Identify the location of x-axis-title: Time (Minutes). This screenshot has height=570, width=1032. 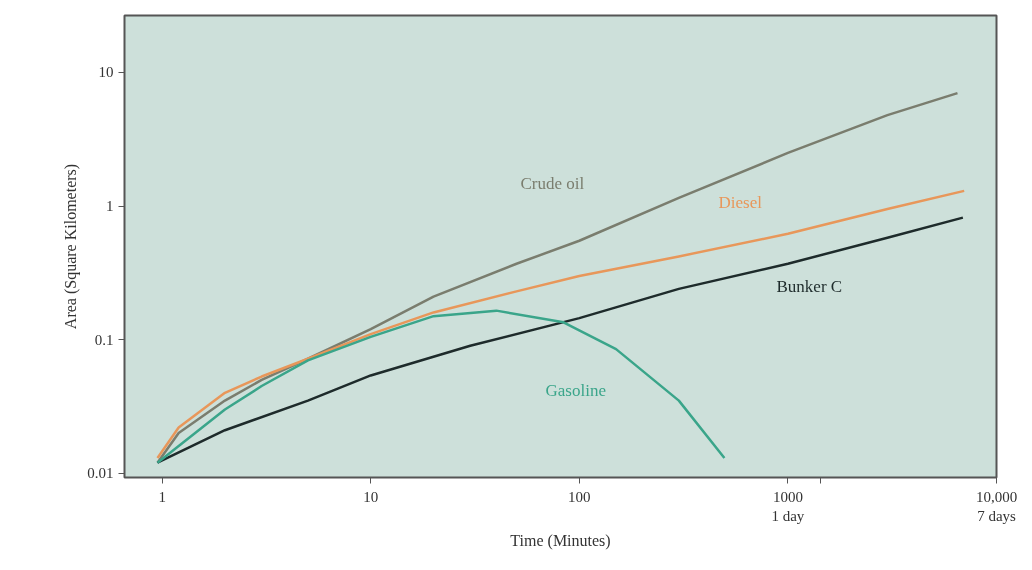
(560, 540).